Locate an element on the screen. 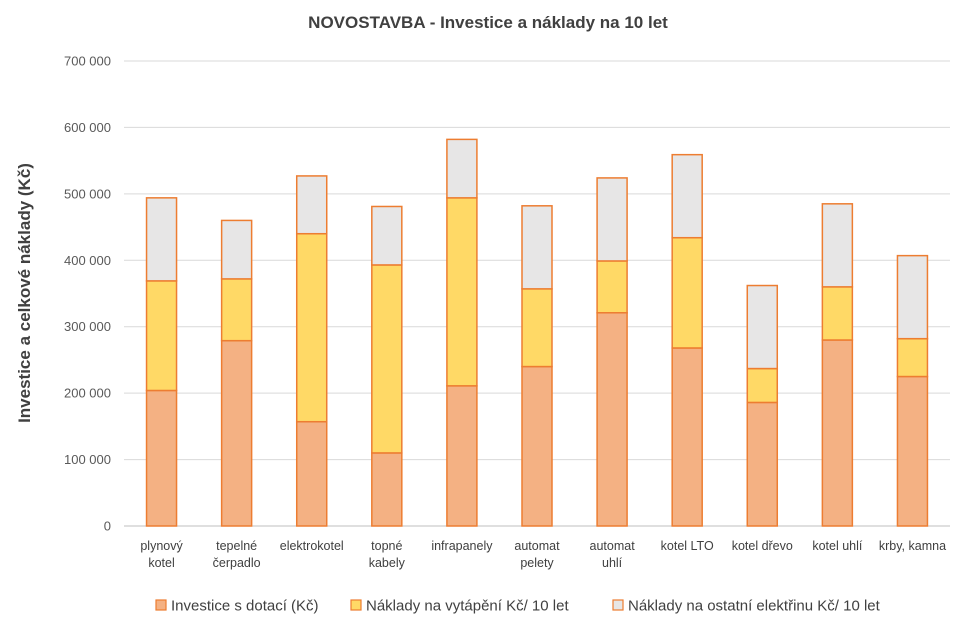  y-tick-label: 100 000 is located at coordinates (87, 459).